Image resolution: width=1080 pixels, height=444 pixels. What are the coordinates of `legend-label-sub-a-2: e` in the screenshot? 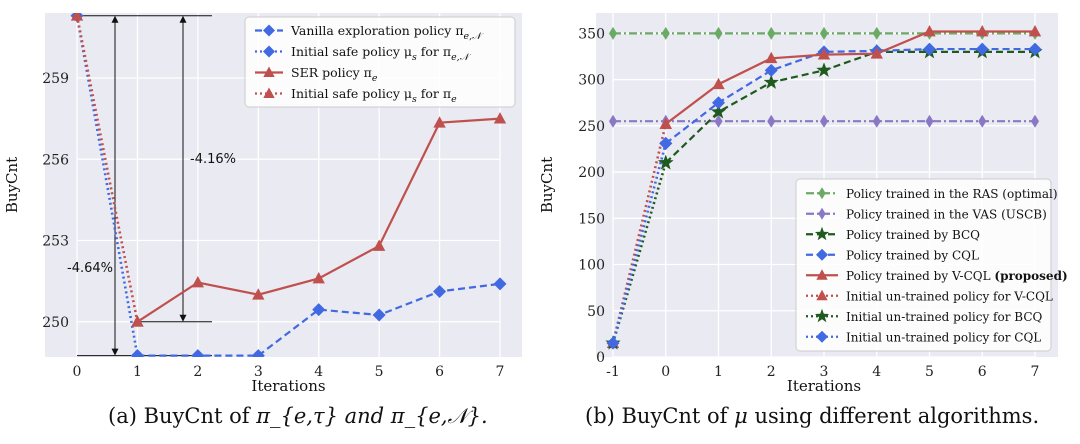 It's located at (375, 78).